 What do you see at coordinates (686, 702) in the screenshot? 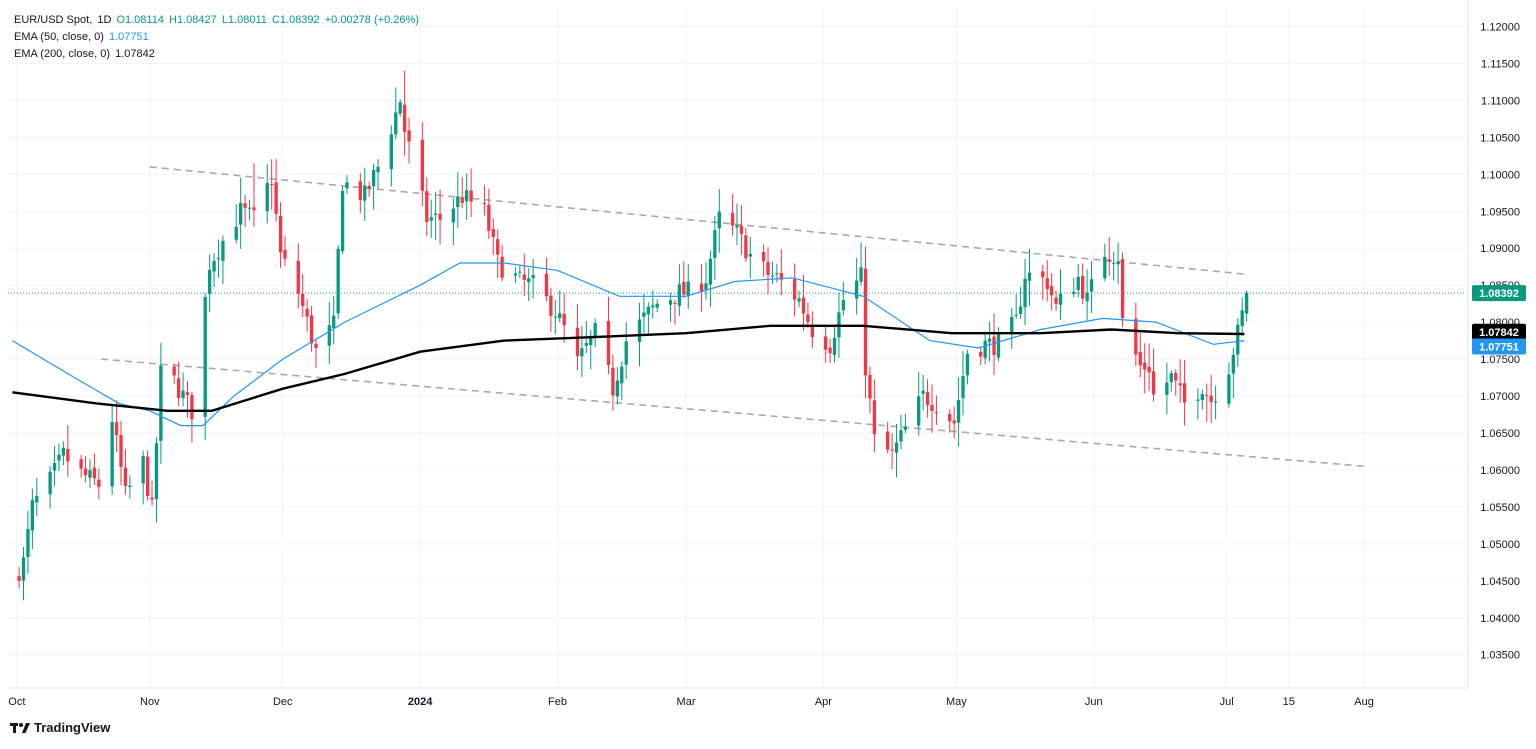
I see `x-tick-label: Mar` at bounding box center [686, 702].